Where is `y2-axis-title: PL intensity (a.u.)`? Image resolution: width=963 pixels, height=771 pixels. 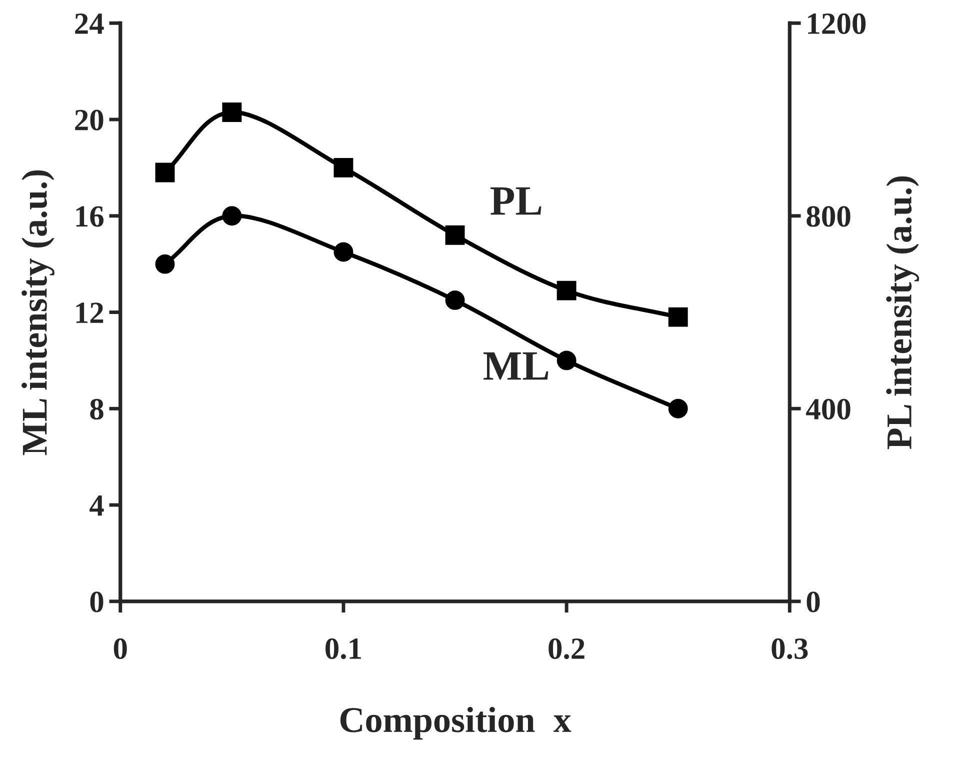 y2-axis-title: PL intensity (a.u.) is located at coordinates (903, 313).